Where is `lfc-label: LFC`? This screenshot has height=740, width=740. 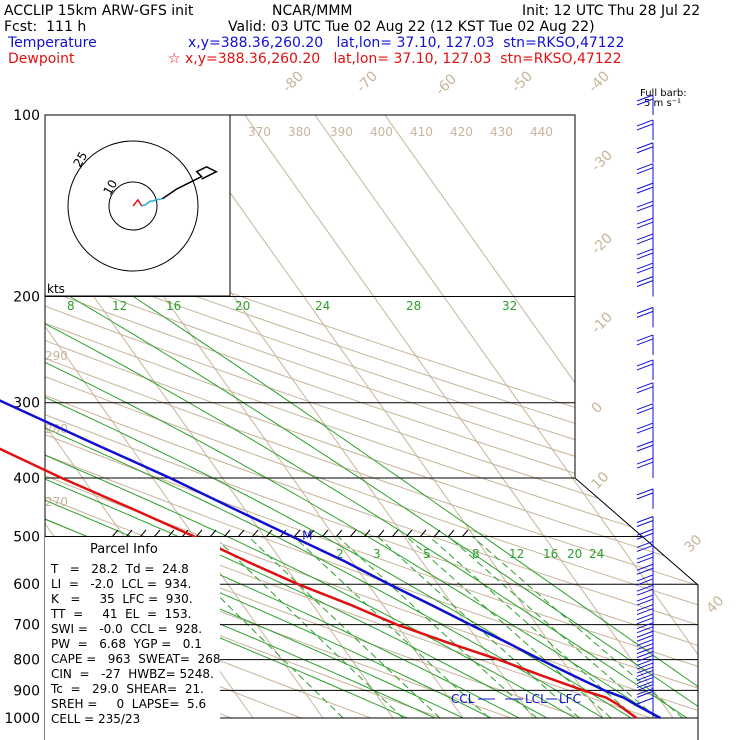 lfc-label: LFC is located at coordinates (570, 699).